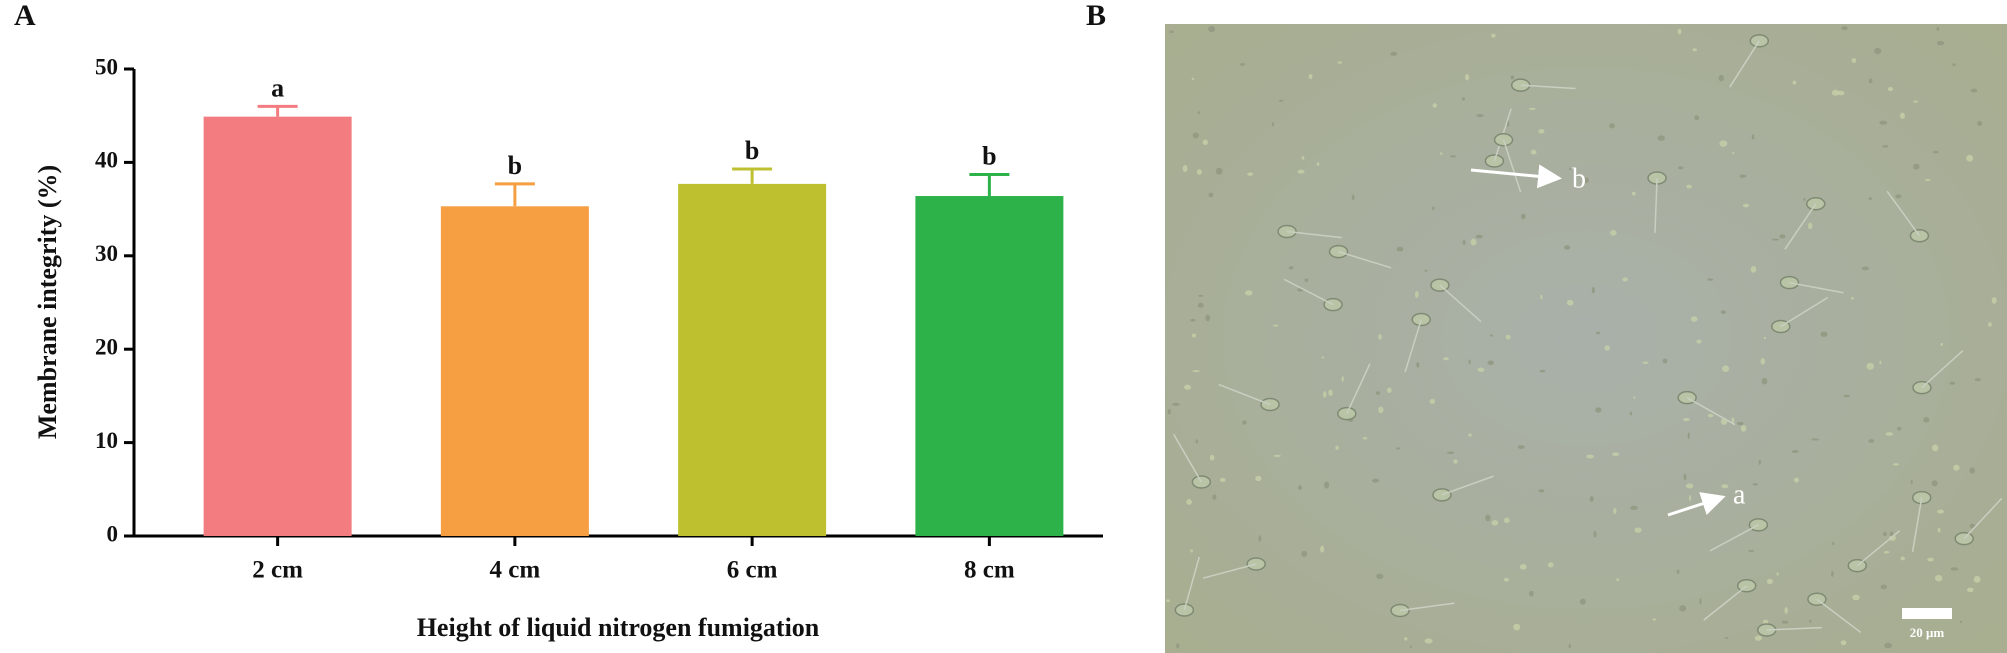  What do you see at coordinates (106, 440) in the screenshot?
I see `y-tick-label: 10` at bounding box center [106, 440].